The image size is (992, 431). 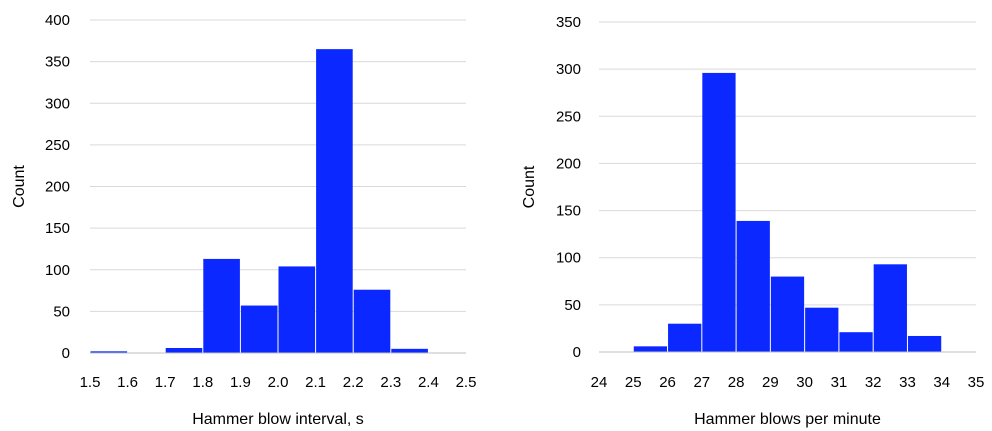 What do you see at coordinates (57, 228) in the screenshot?
I see `left-y-tick-label: 150` at bounding box center [57, 228].